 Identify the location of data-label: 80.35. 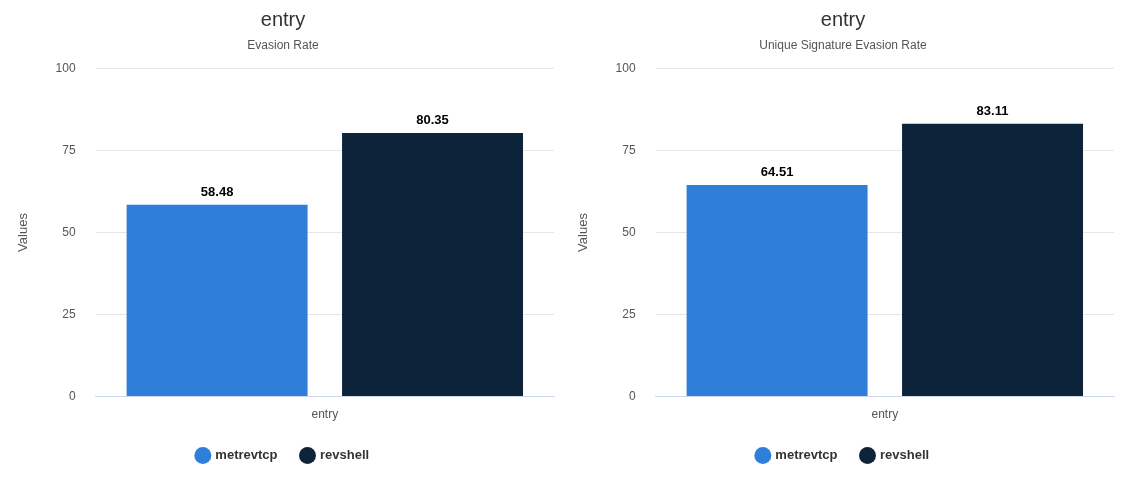
(432, 119).